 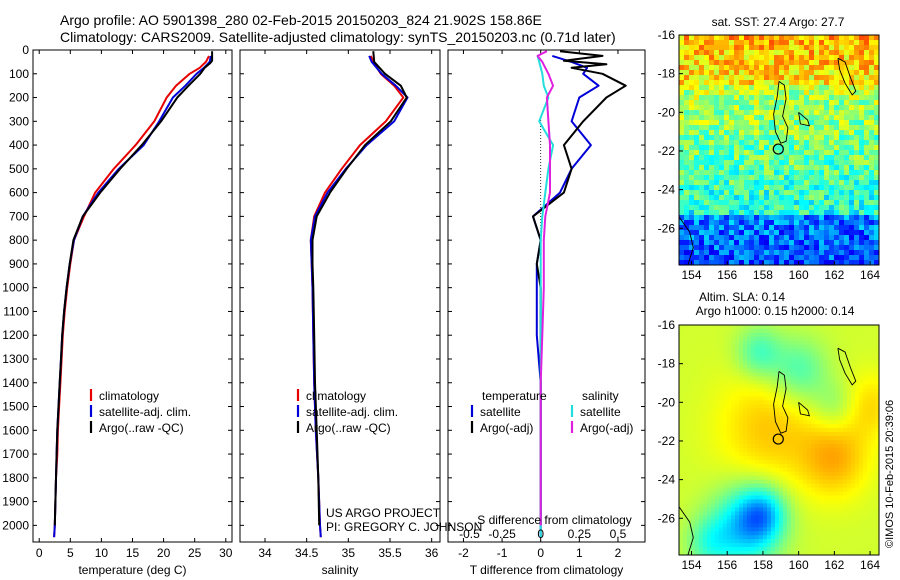 I want to click on y-tick-label: 300, so click(x=19, y=121).